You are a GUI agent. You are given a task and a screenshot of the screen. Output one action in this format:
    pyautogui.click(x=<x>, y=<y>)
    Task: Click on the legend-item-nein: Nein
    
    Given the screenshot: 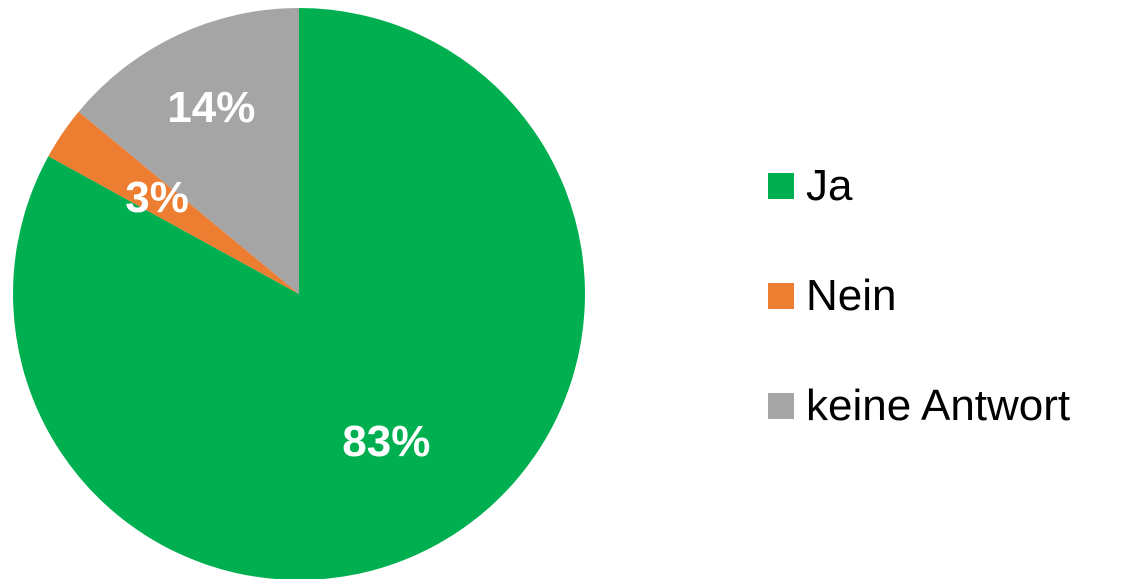 What is the action you would take?
    pyautogui.click(x=919, y=296)
    